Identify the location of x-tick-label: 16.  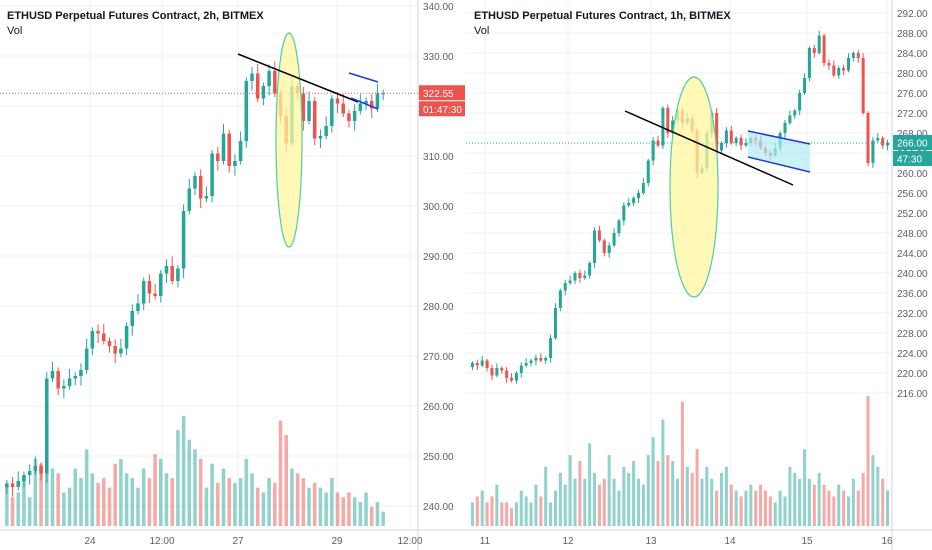
(887, 541).